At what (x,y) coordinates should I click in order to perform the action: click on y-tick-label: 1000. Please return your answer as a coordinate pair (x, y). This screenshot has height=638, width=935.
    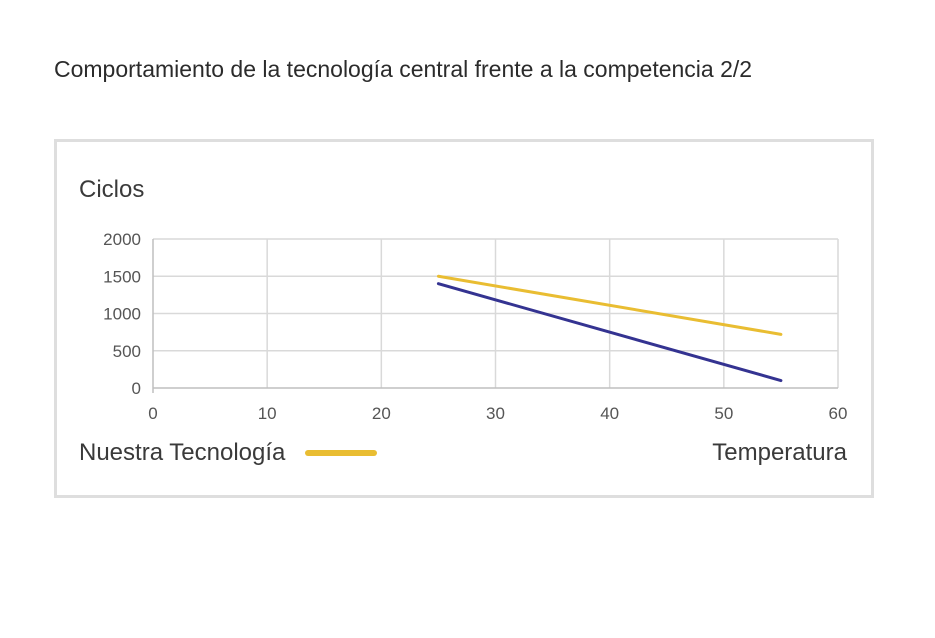
    Looking at the image, I should click on (122, 314).